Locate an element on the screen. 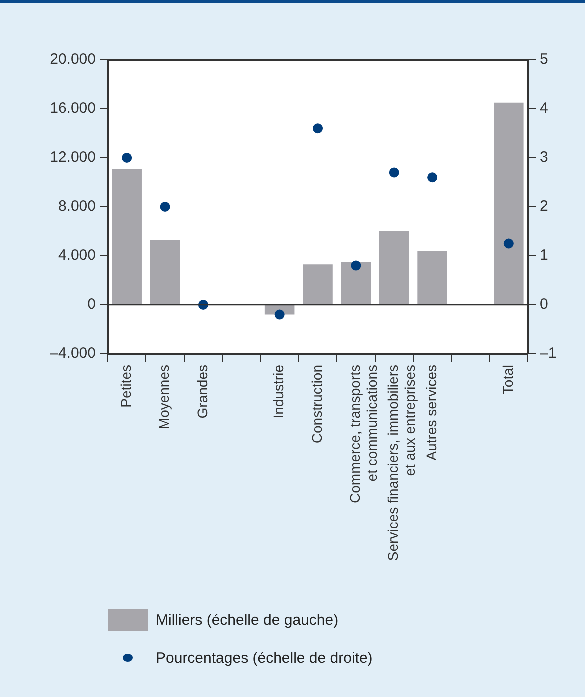 Image resolution: width=585 pixels, height=697 pixels. x-tick-label: Commerce, transports et communications is located at coordinates (363, 434).